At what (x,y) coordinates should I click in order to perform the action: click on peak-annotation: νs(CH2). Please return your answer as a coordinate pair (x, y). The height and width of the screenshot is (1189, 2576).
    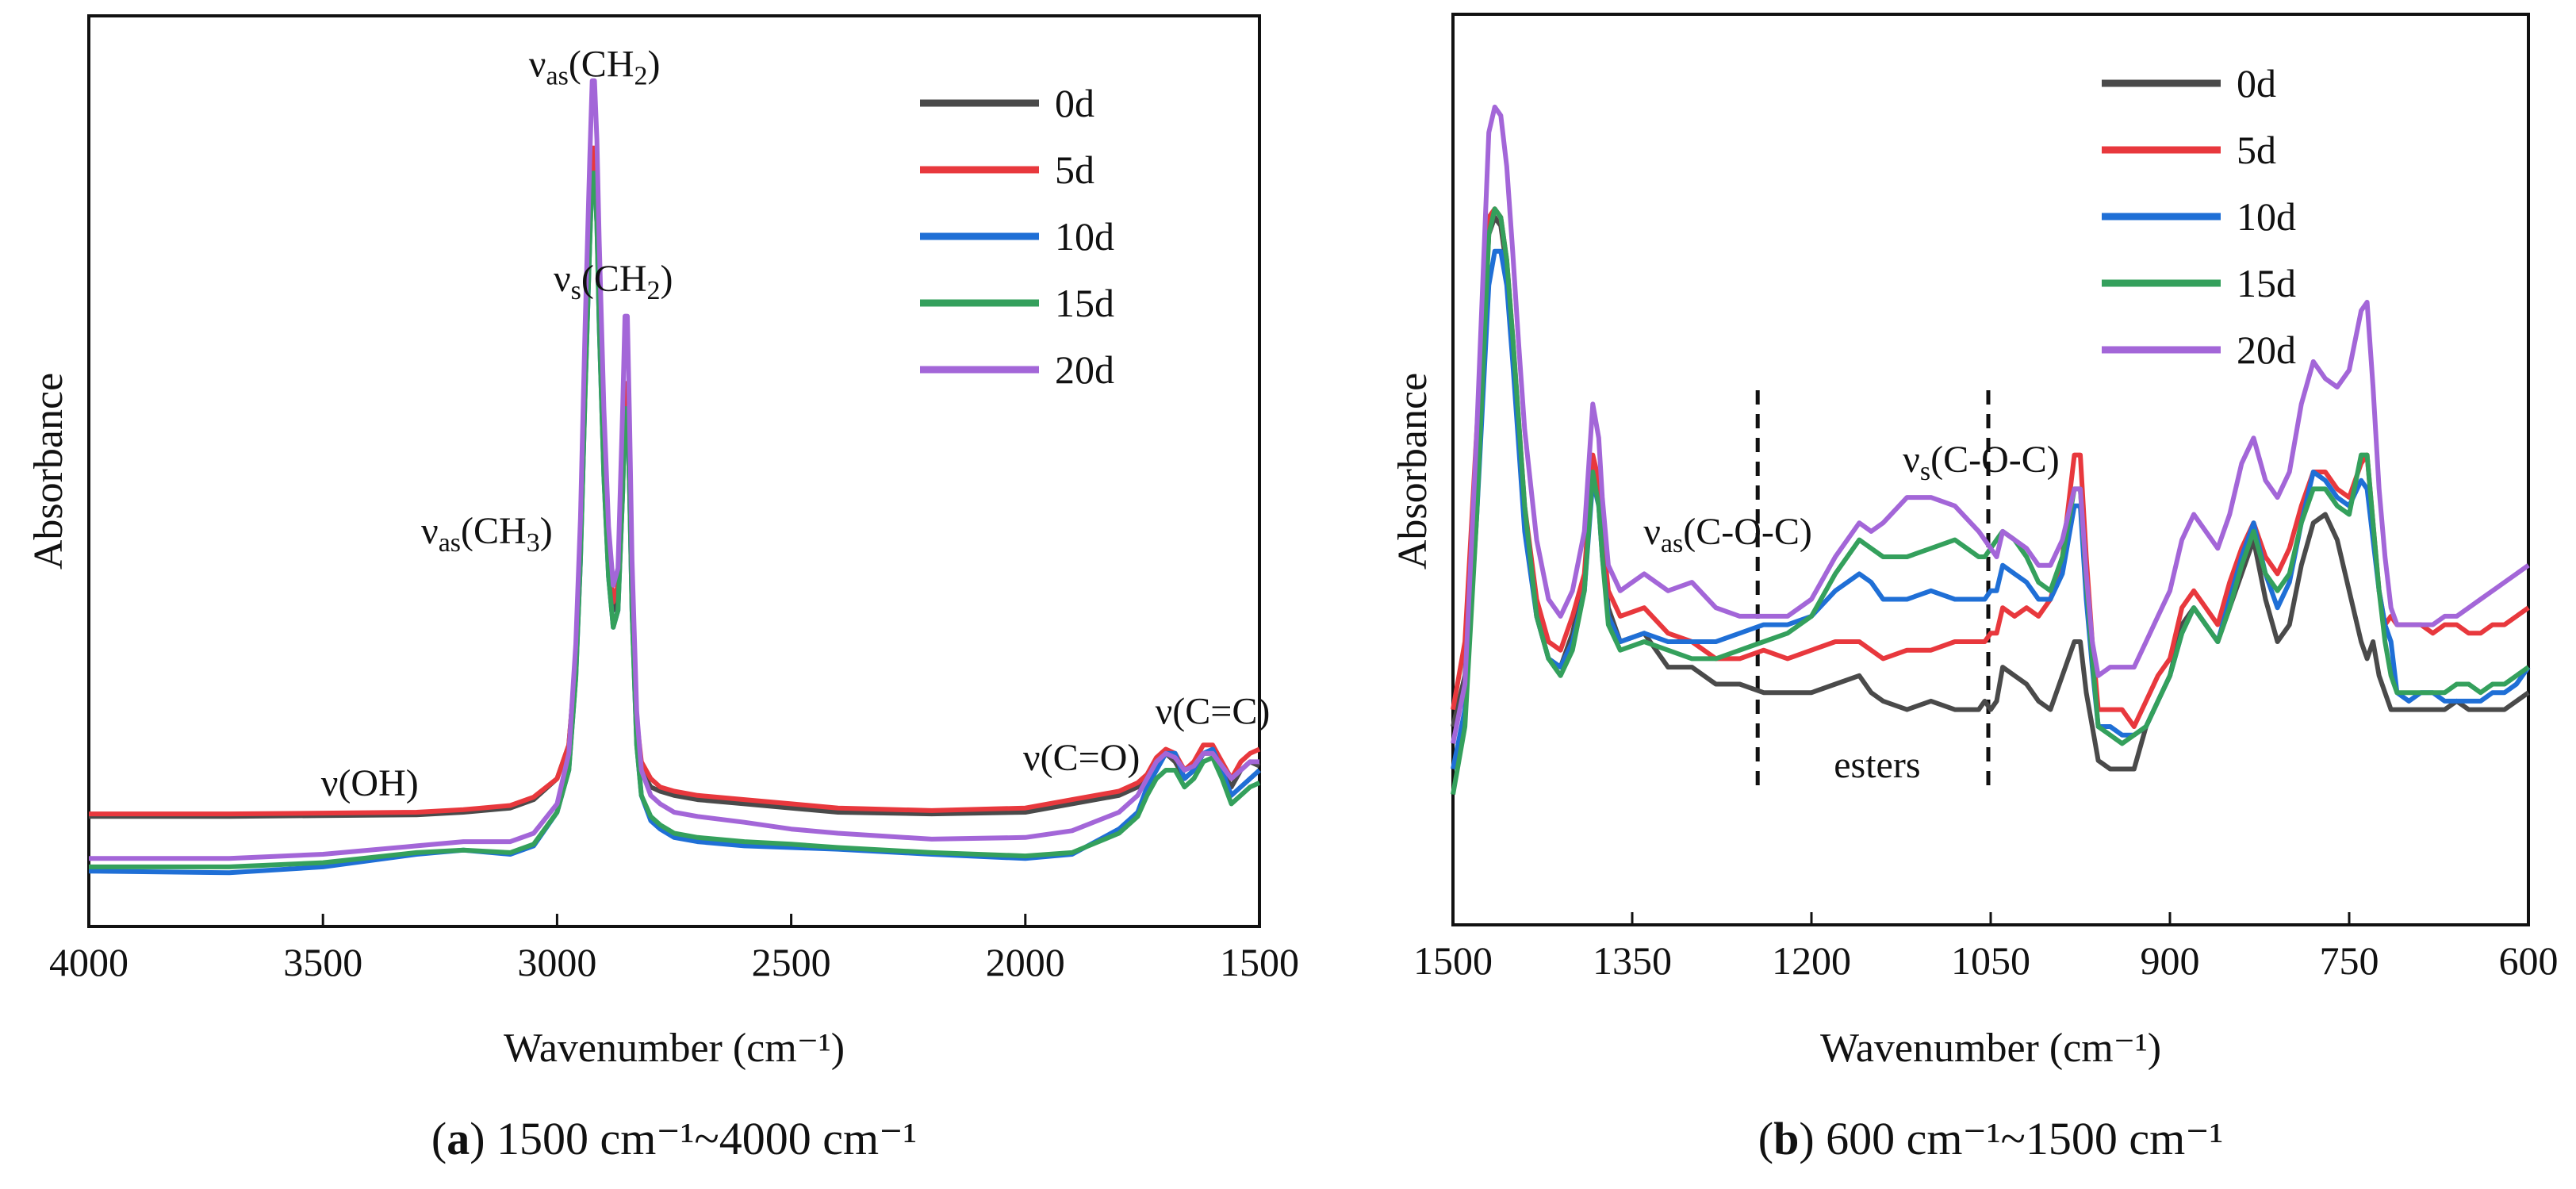
    Looking at the image, I should click on (614, 281).